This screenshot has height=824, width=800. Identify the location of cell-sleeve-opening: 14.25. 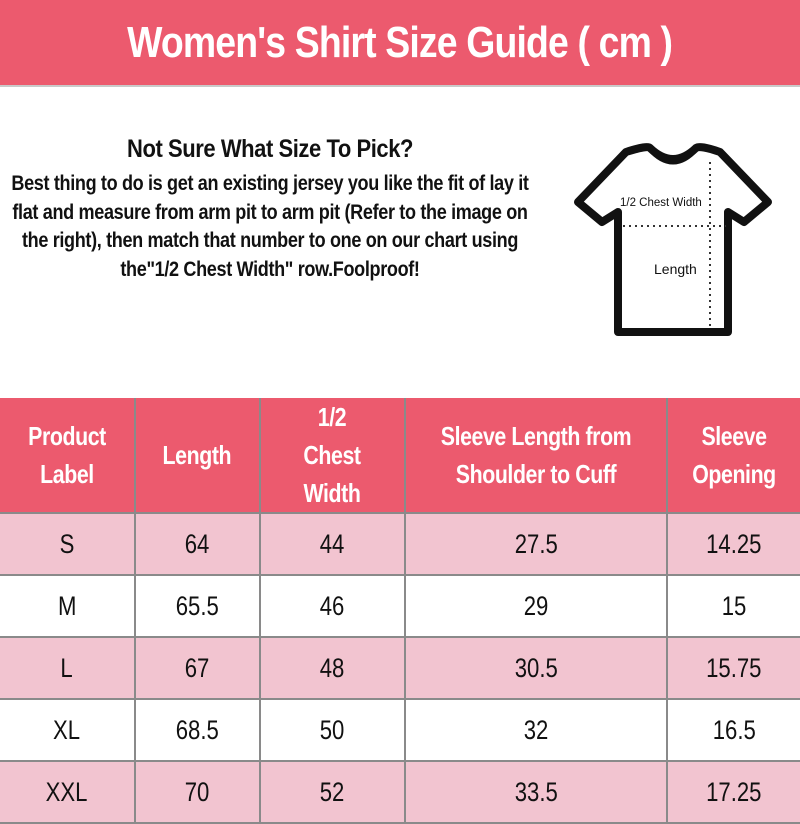
(732, 544).